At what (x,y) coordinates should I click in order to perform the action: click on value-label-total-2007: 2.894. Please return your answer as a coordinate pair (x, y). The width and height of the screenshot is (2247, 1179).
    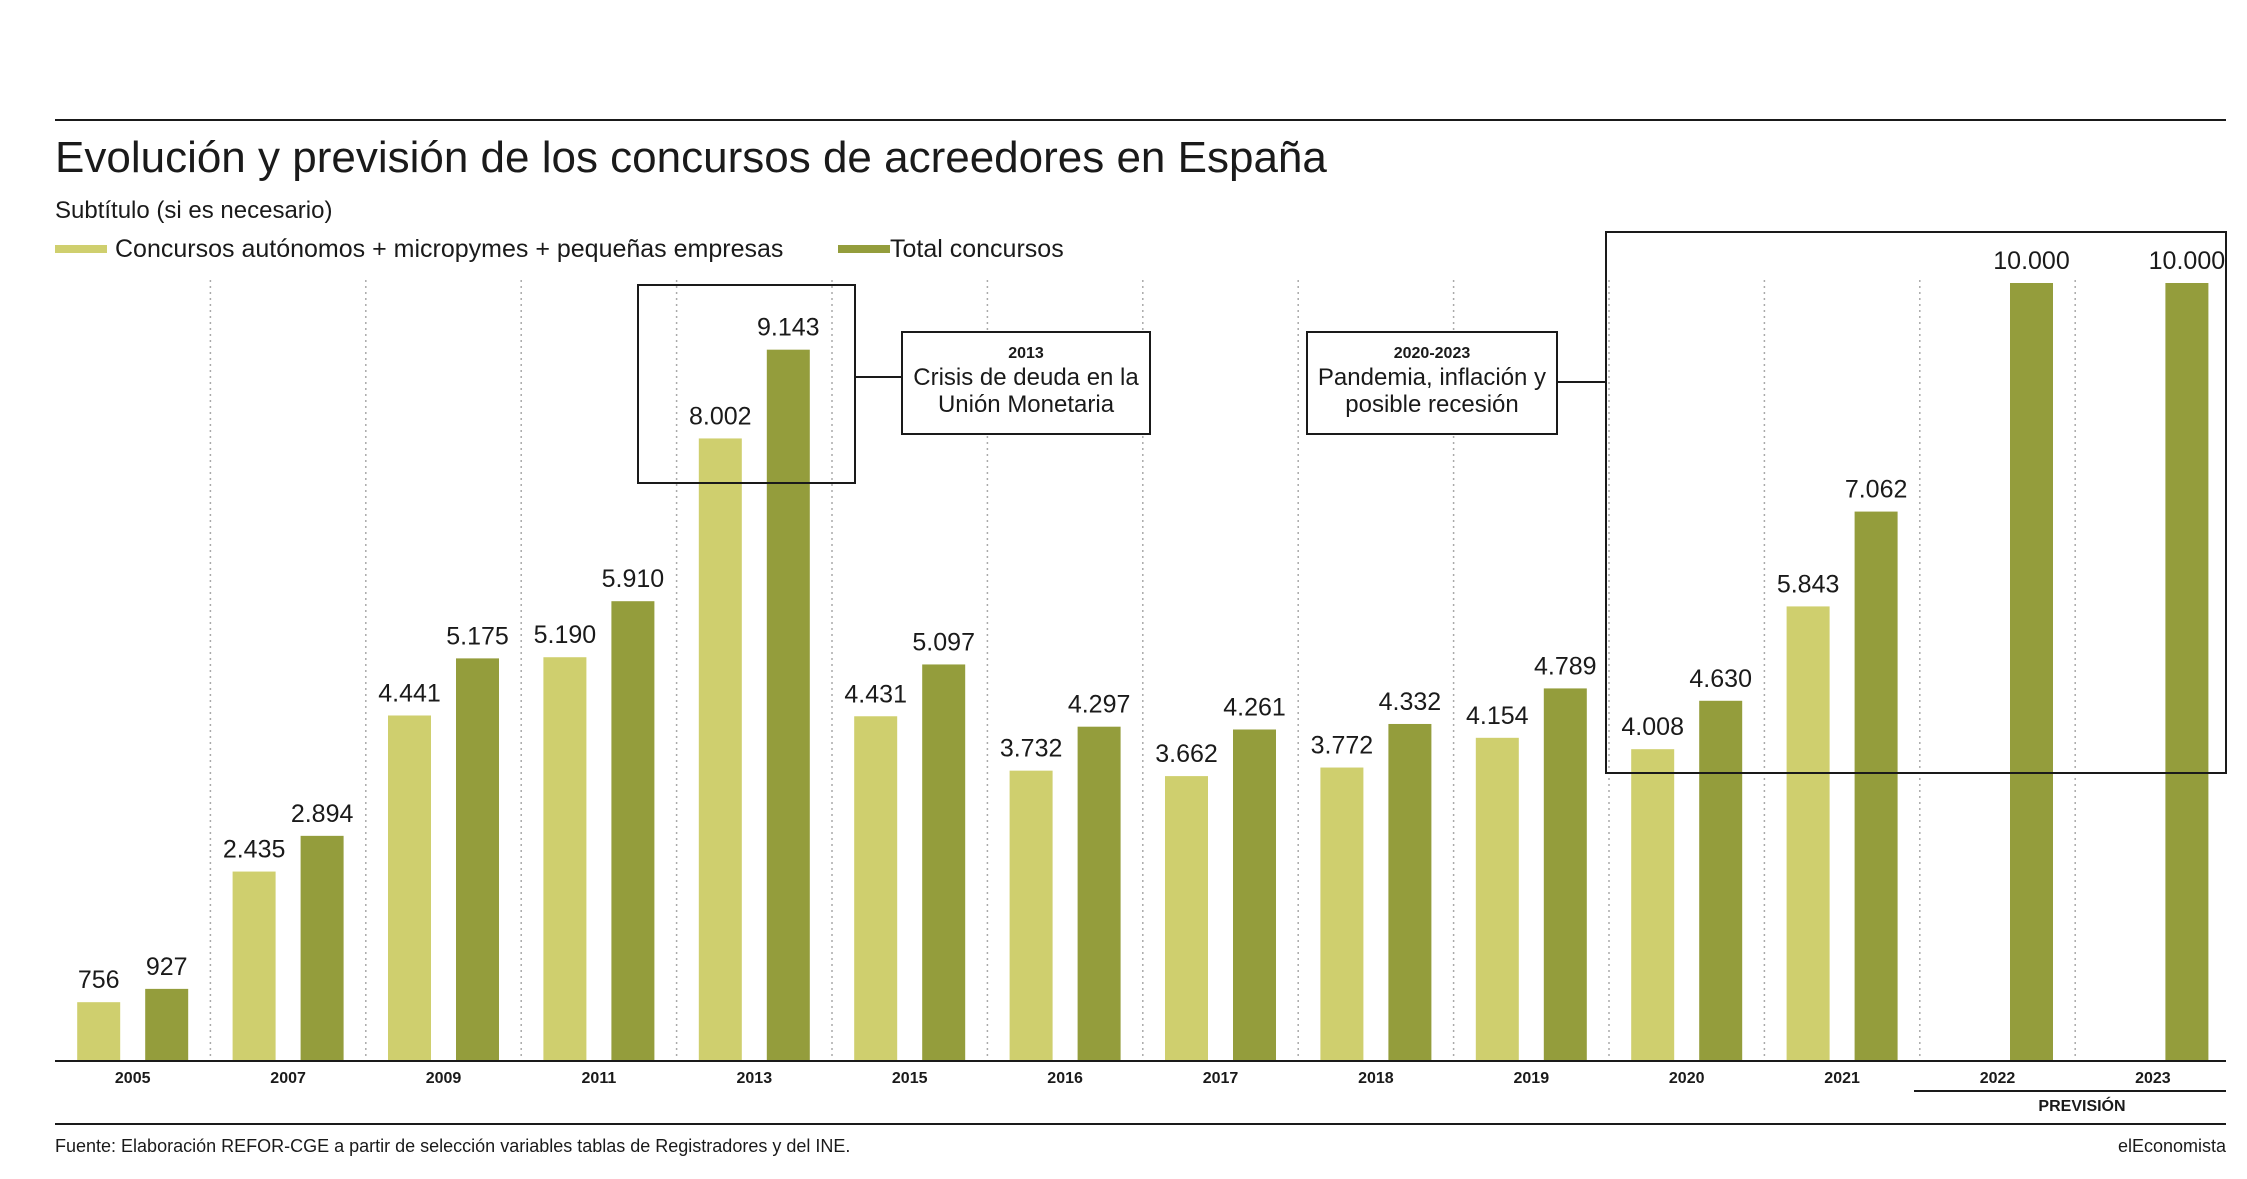
    Looking at the image, I should click on (322, 814).